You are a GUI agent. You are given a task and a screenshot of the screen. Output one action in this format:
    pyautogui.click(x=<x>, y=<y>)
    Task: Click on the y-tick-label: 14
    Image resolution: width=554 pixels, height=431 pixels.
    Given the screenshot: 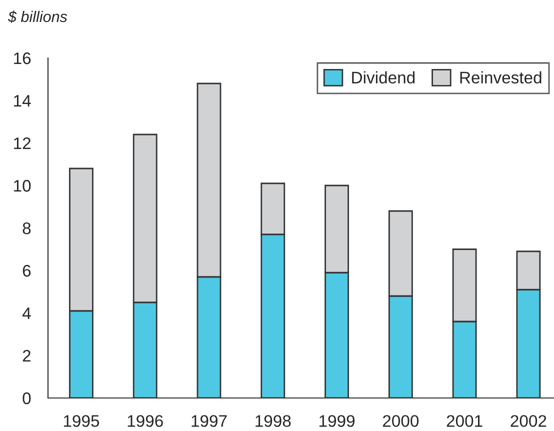 What is the action you would take?
    pyautogui.click(x=22, y=101)
    